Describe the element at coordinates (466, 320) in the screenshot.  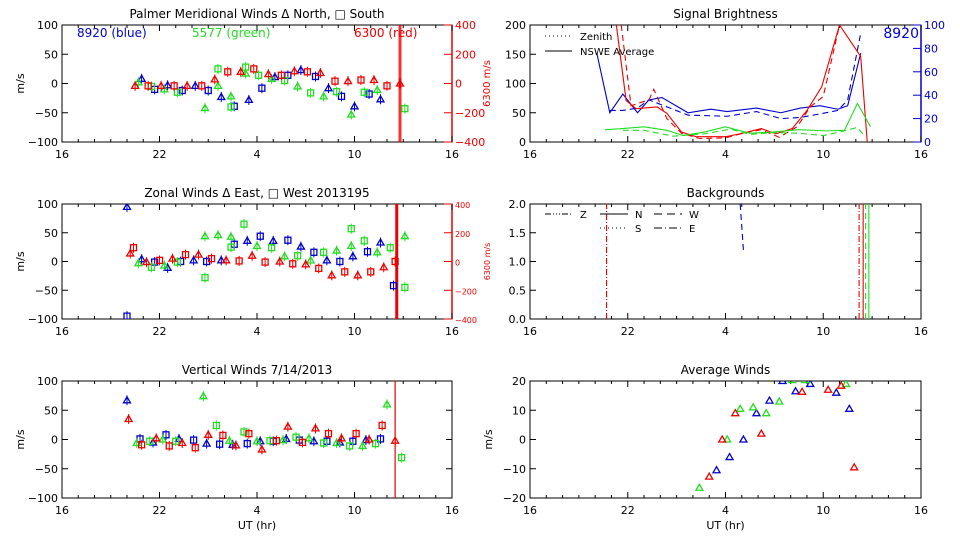
I see `y-right-tick-label: −400` at that location.